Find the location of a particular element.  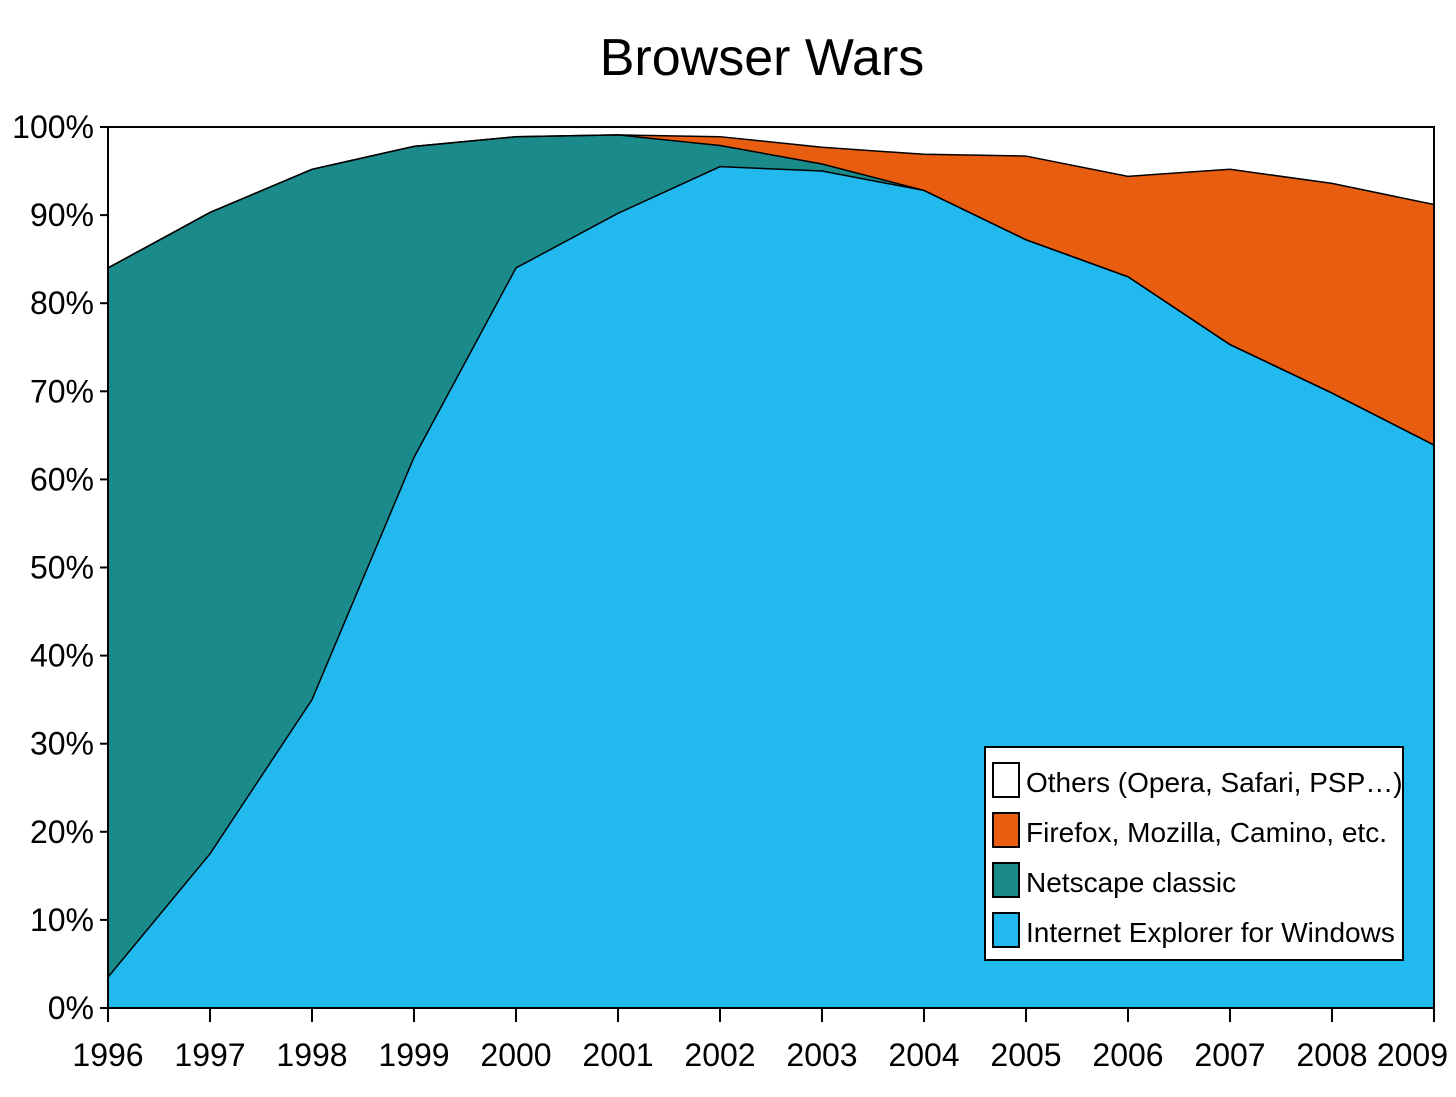

legend-box is located at coordinates (1194, 853).